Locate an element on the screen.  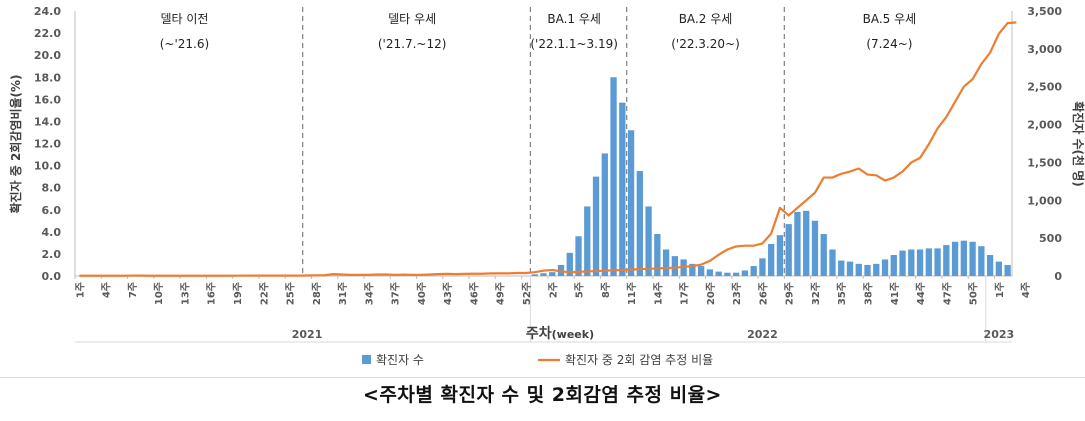
x-tick-label: 34주 is located at coordinates (369, 293).